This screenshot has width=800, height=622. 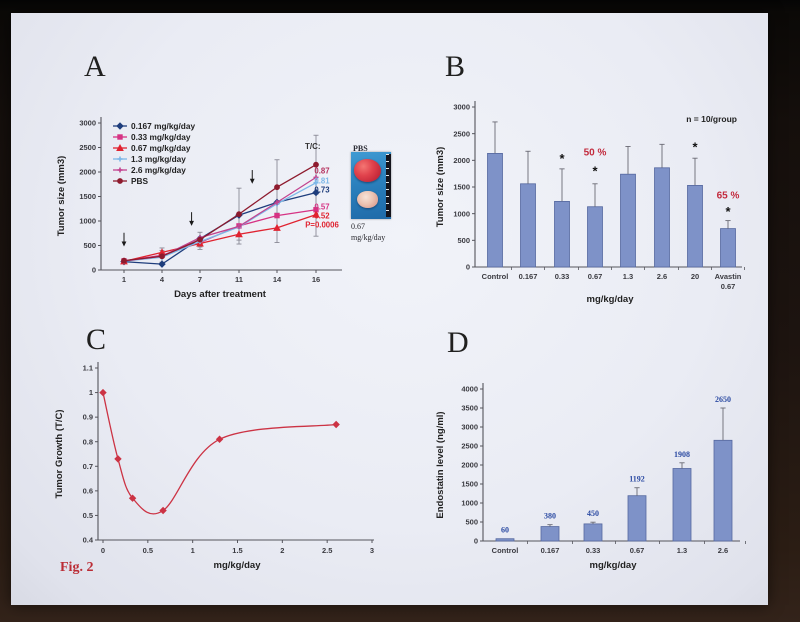 What do you see at coordinates (282, 550) in the screenshot?
I see `x-tick-label: 2` at bounding box center [282, 550].